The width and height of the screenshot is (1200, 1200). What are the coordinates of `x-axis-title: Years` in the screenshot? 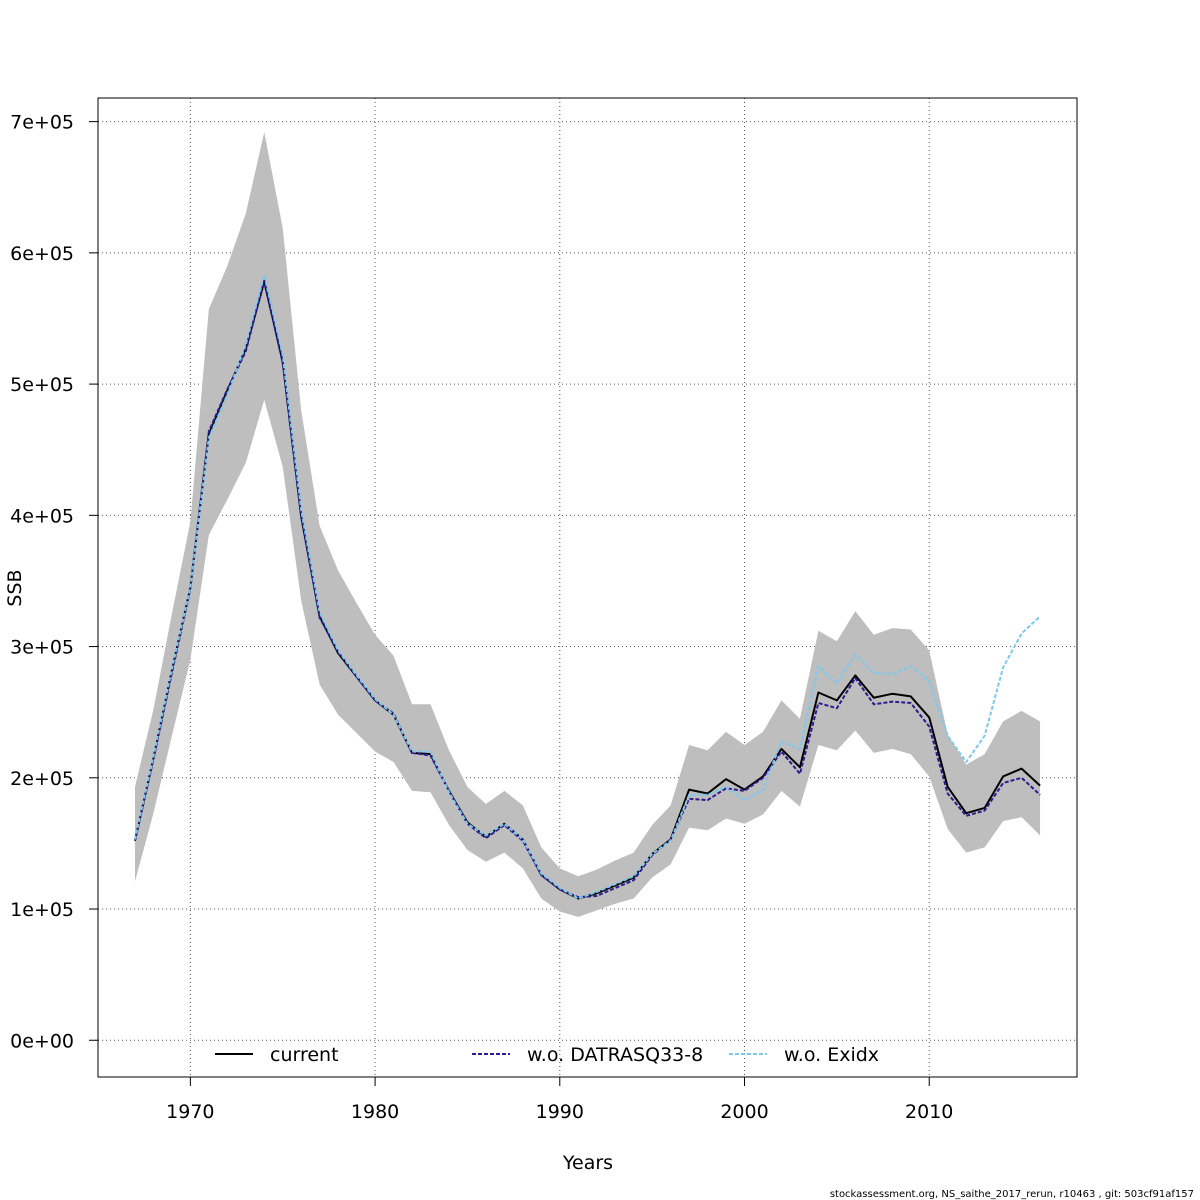 It's located at (587, 1163).